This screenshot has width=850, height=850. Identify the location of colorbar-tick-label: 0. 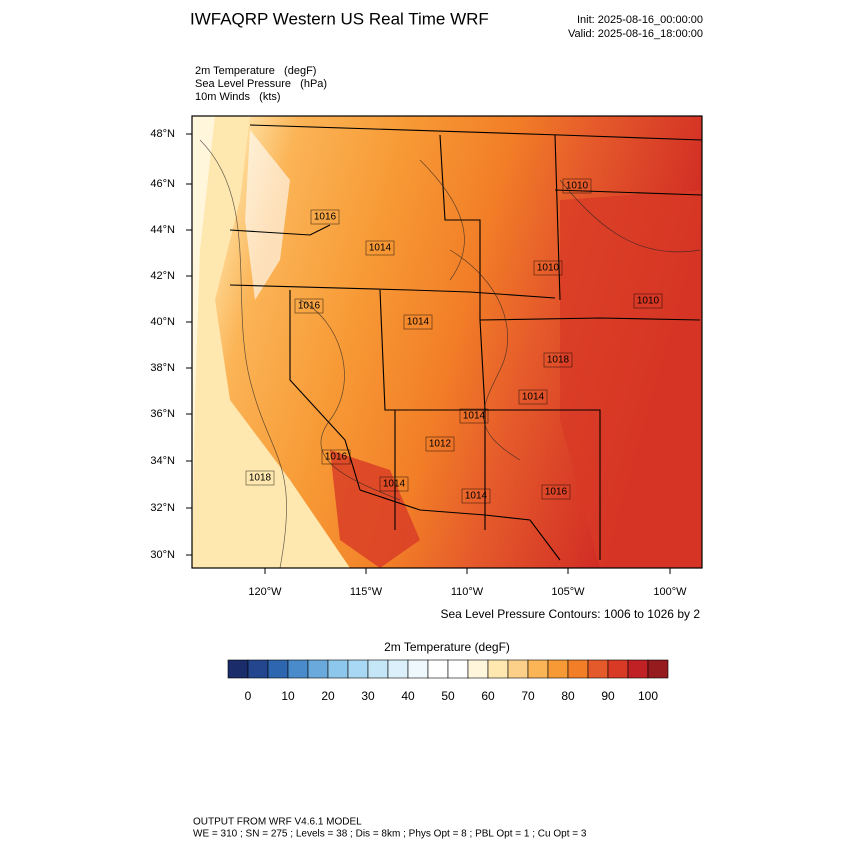
(248, 696).